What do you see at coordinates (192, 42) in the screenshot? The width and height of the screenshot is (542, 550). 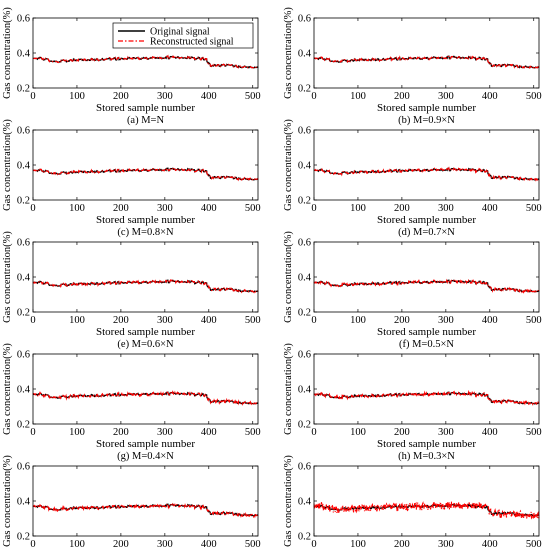 I see `legend-label: Reconstructed signal` at bounding box center [192, 42].